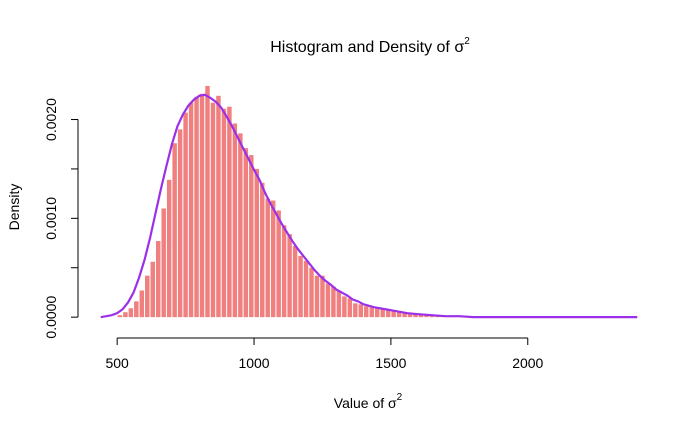  Describe the element at coordinates (390, 363) in the screenshot. I see `x-tick-label: 1500` at that location.